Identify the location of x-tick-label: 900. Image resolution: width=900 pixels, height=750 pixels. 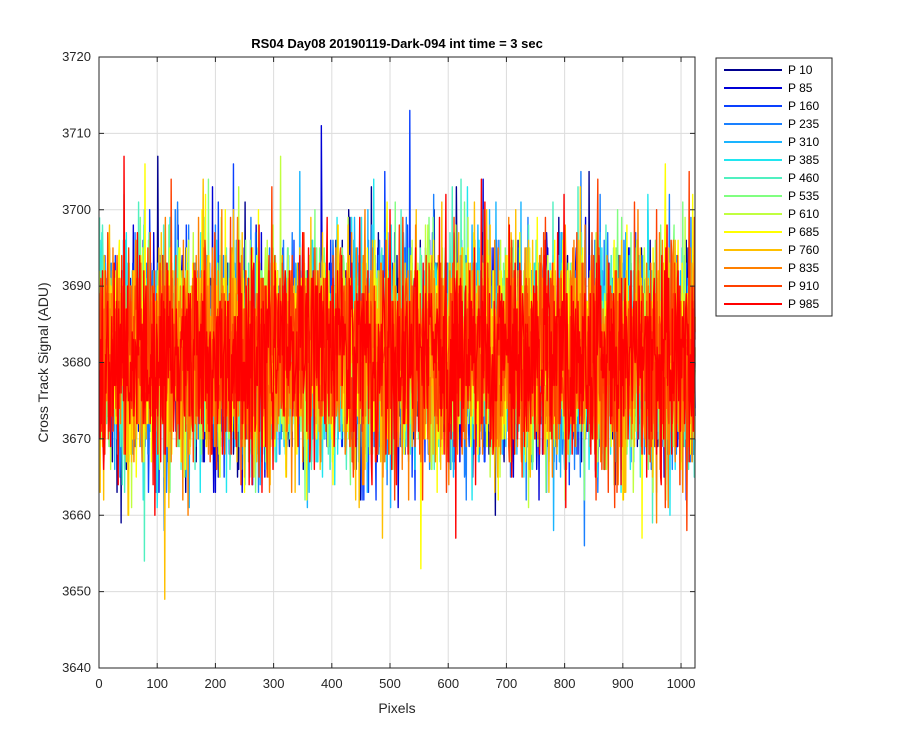
(623, 683).